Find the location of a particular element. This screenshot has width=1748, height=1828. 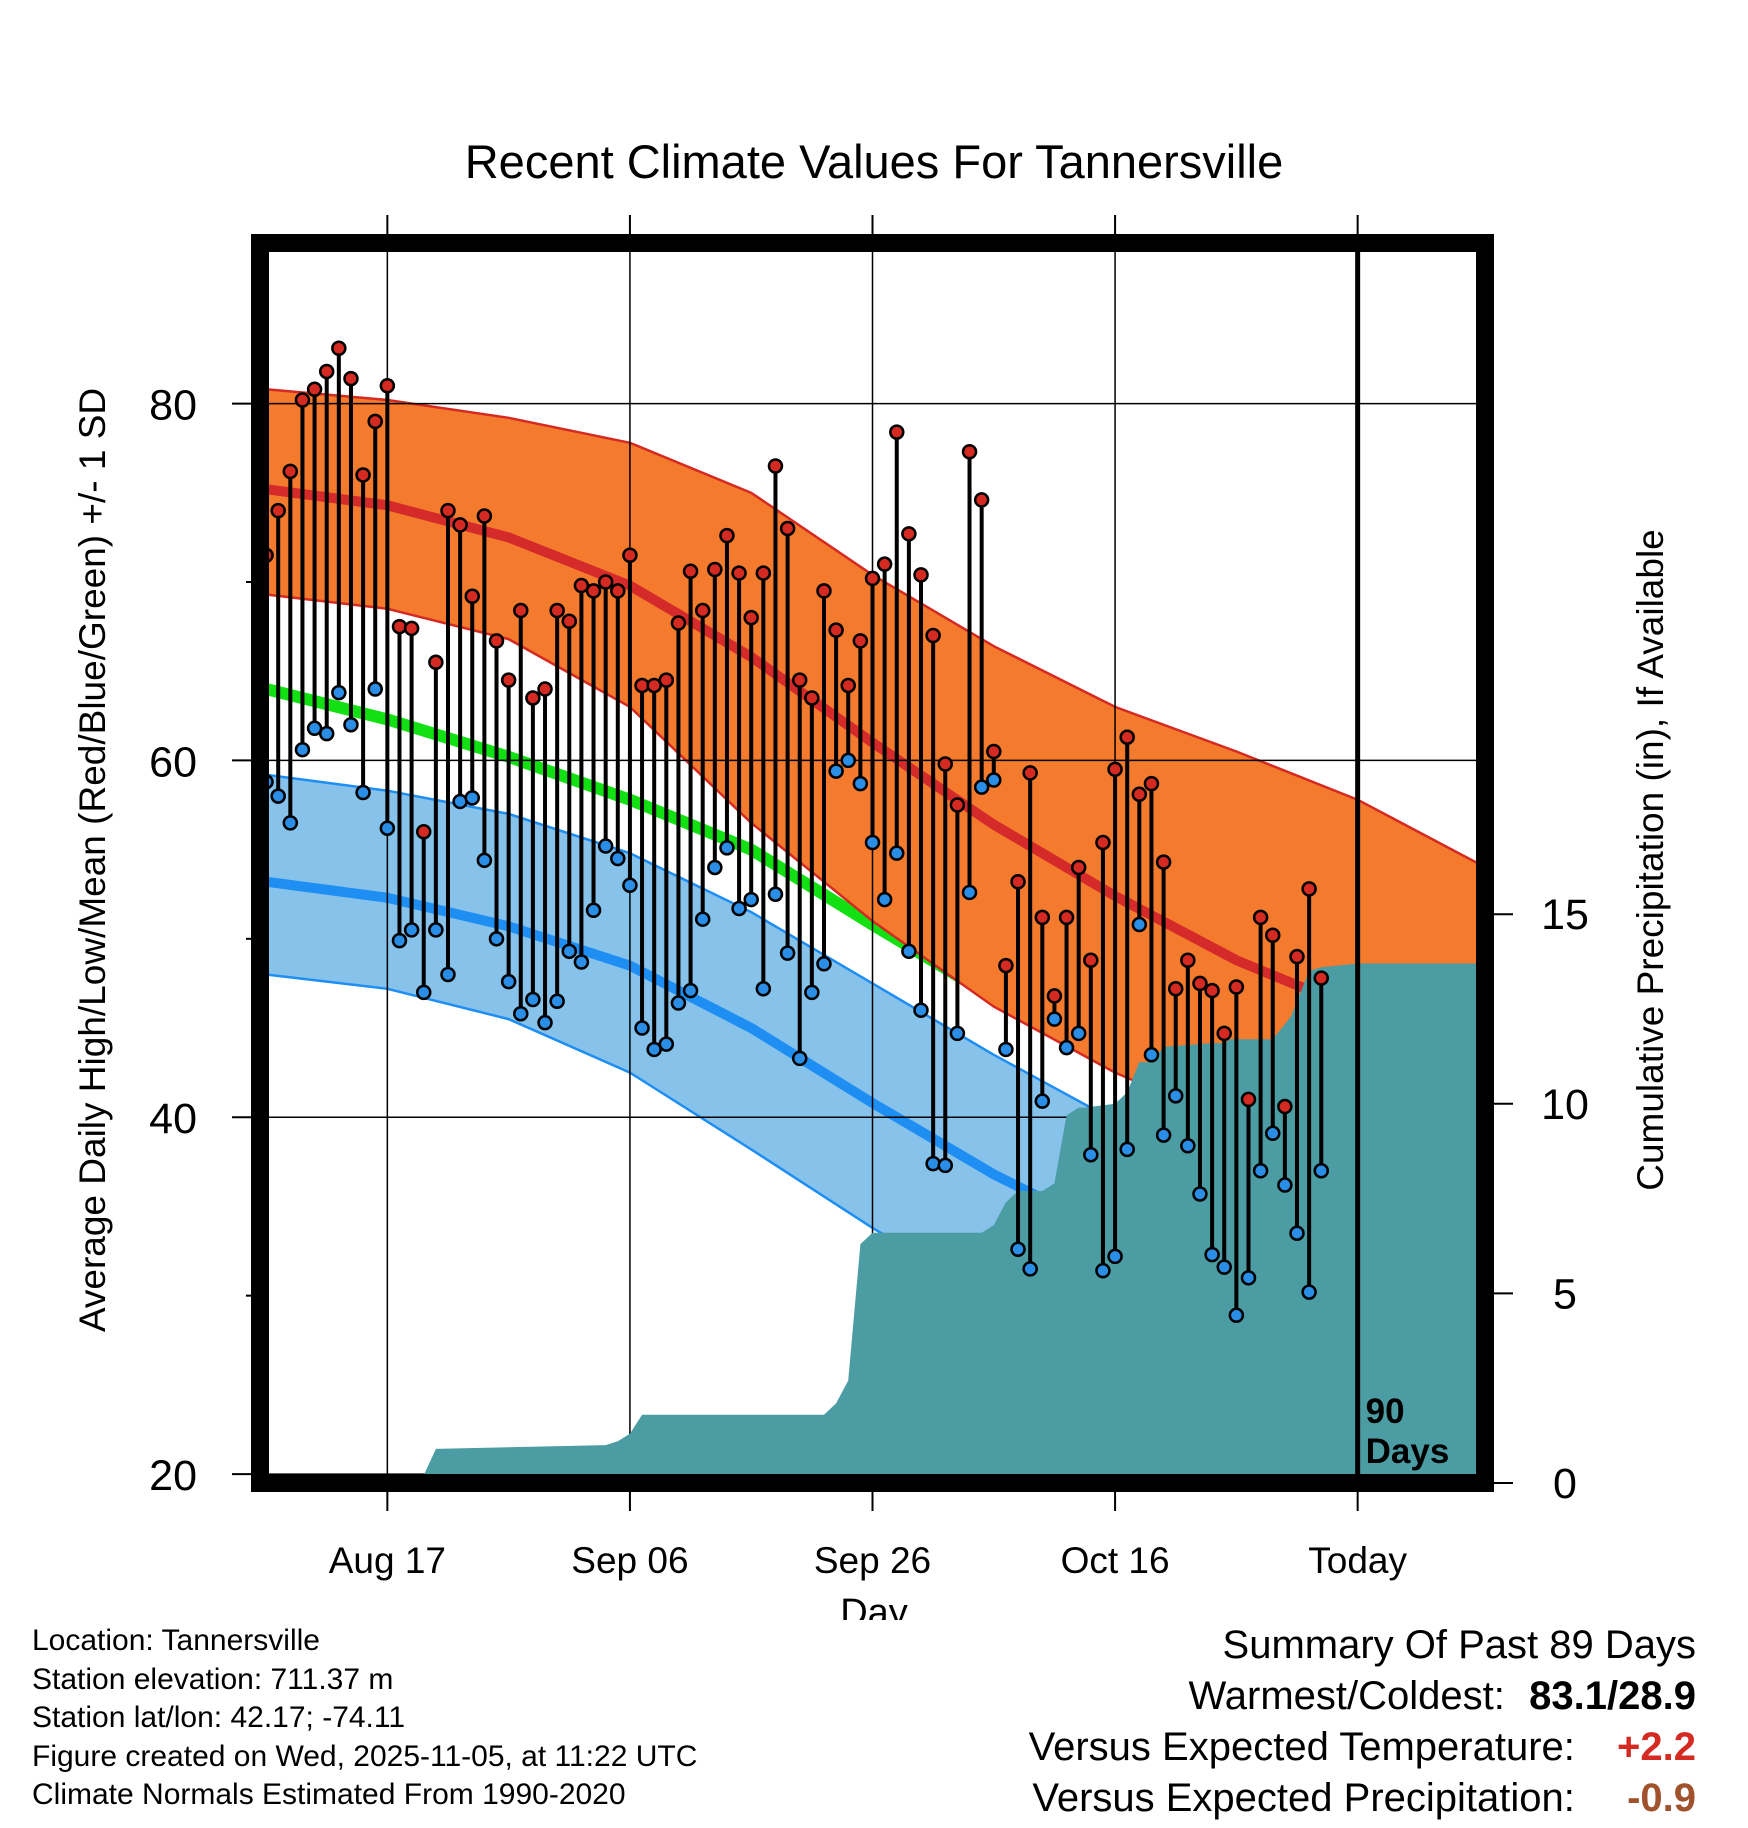

precip-anomaly-row: Versus Expected Precipitation: -0.9 is located at coordinates (1362, 1798).